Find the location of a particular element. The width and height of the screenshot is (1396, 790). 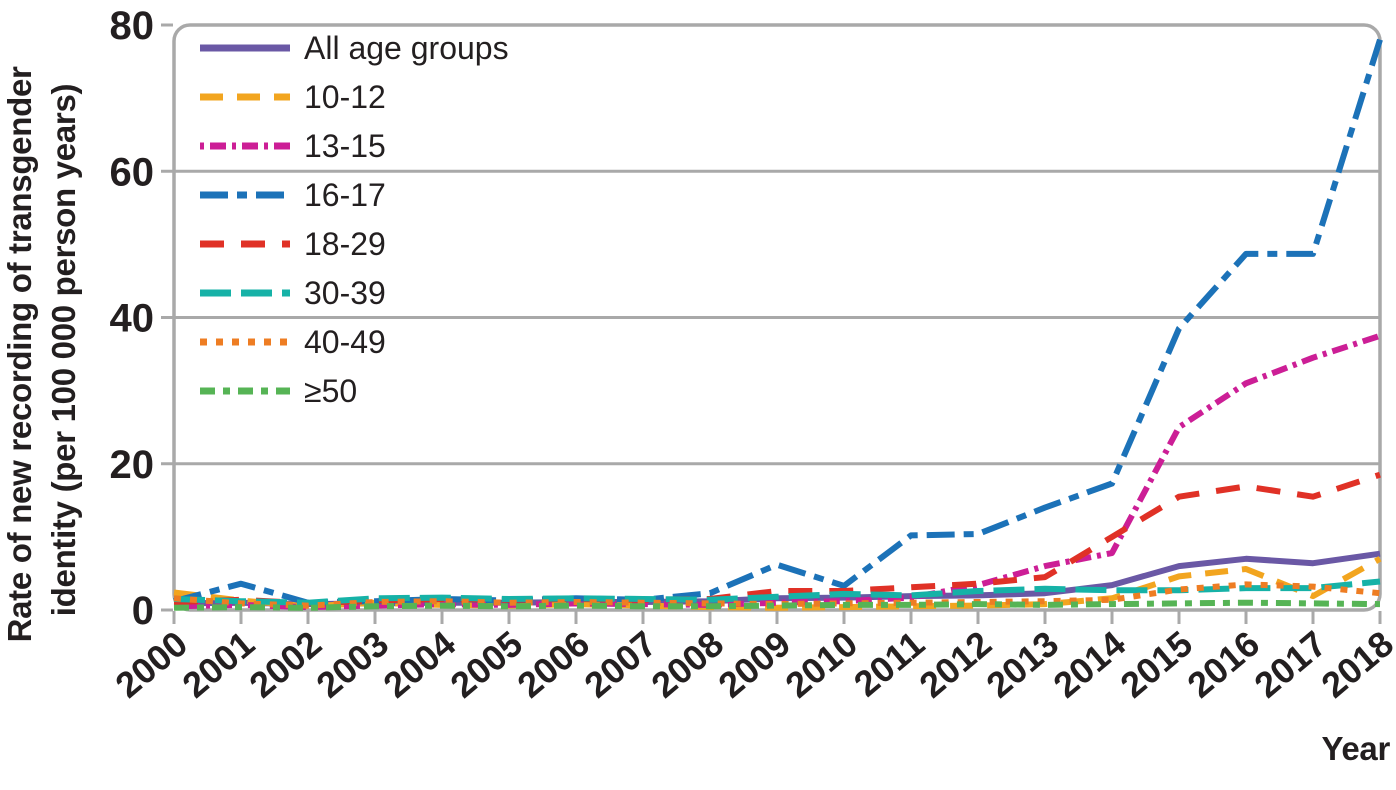

legend-label-30-39: 30-39 is located at coordinates (345, 293).